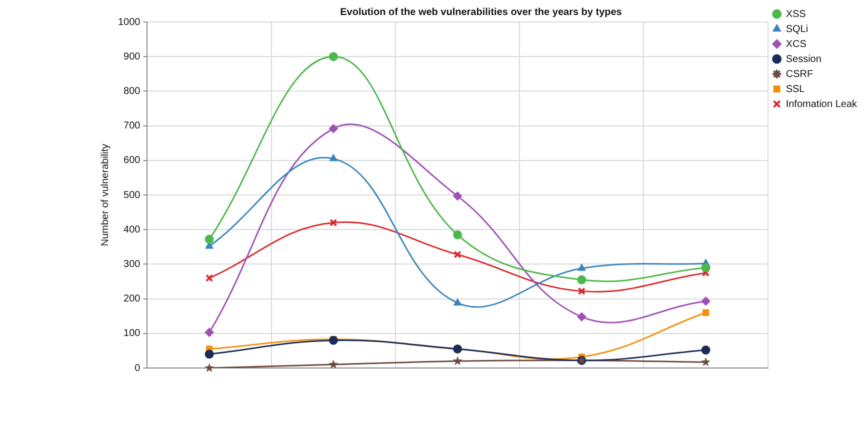 This screenshot has height=438, width=867. What do you see at coordinates (481, 12) in the screenshot?
I see `chart-title: Evolution of the web vulnerabilities over the years by types` at bounding box center [481, 12].